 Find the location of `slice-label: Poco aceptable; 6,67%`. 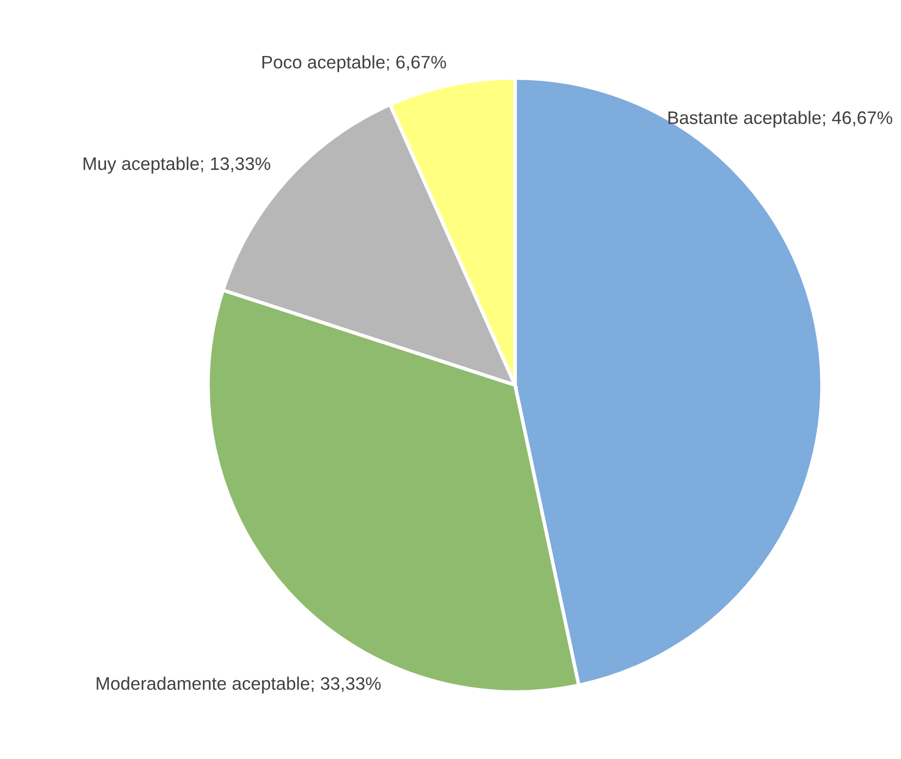

slice-label: Poco aceptable; 6,67% is located at coordinates (354, 63).